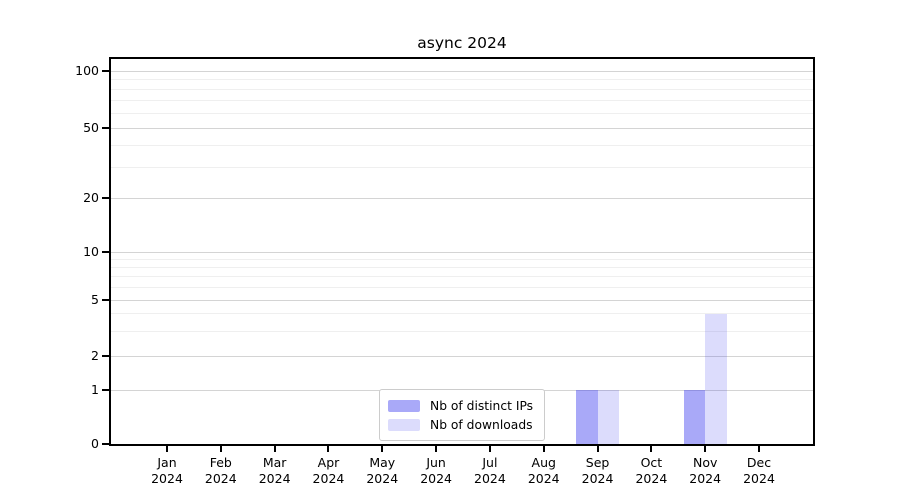 Image resolution: width=900 pixels, height=500 pixels. I want to click on x-tick-label: Oct 2024, so click(651, 470).